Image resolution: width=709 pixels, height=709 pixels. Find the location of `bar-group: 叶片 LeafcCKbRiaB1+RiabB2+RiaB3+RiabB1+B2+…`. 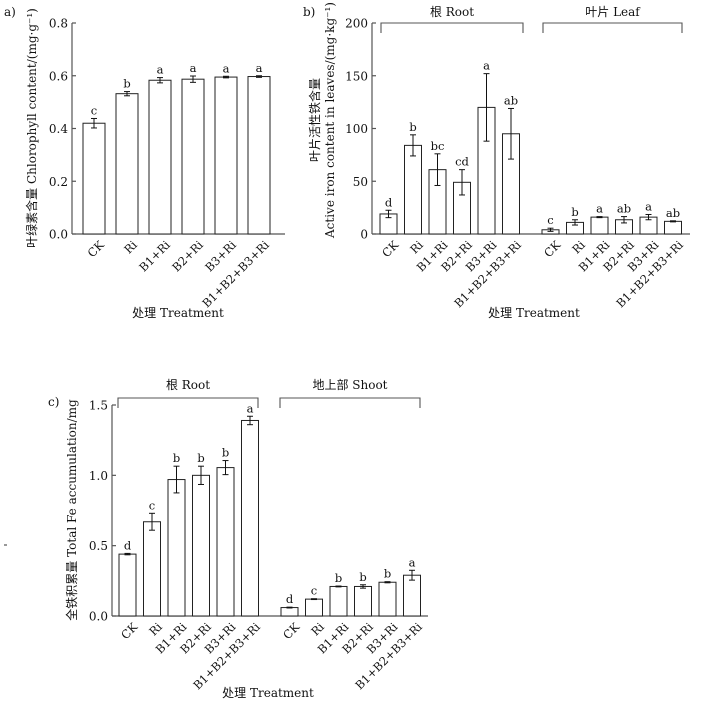

bar-group: 叶片 LeafcCKbRiaB1+RiabB2+RiaB3+RiabB1+B2+… is located at coordinates (613, 157).